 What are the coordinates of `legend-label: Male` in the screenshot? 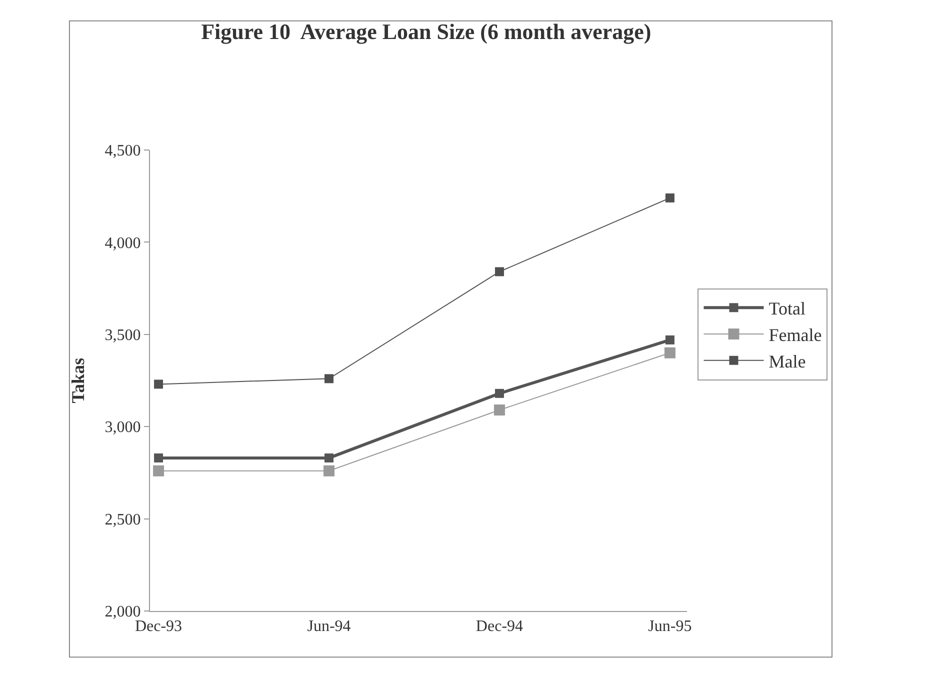 It's located at (787, 361).